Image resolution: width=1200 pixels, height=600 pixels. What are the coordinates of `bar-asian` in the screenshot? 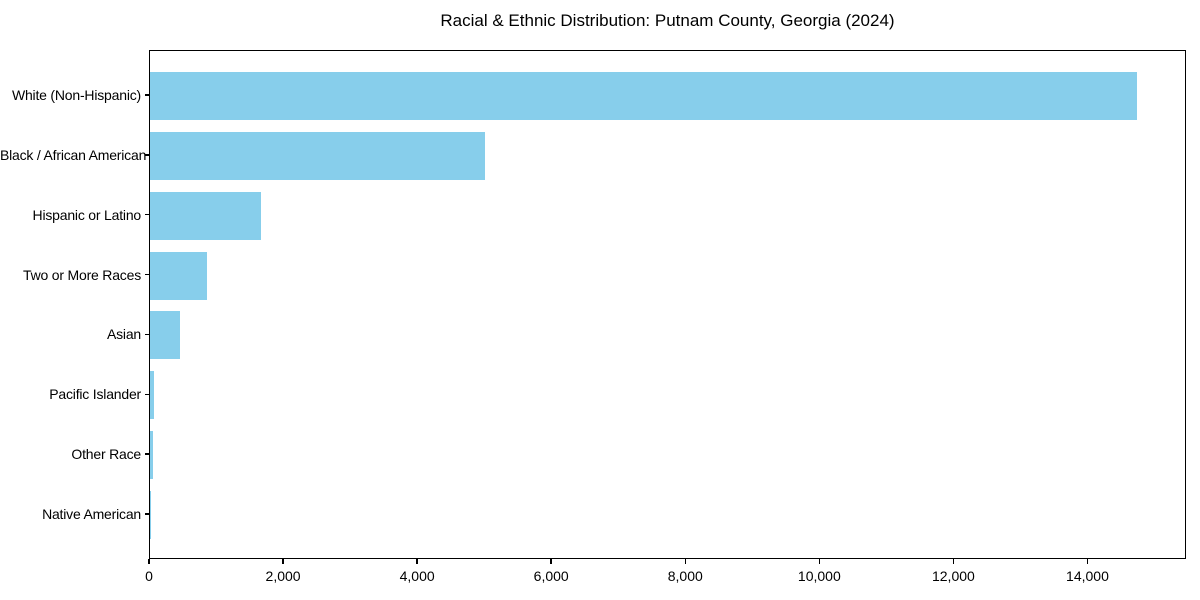 It's located at (165, 335).